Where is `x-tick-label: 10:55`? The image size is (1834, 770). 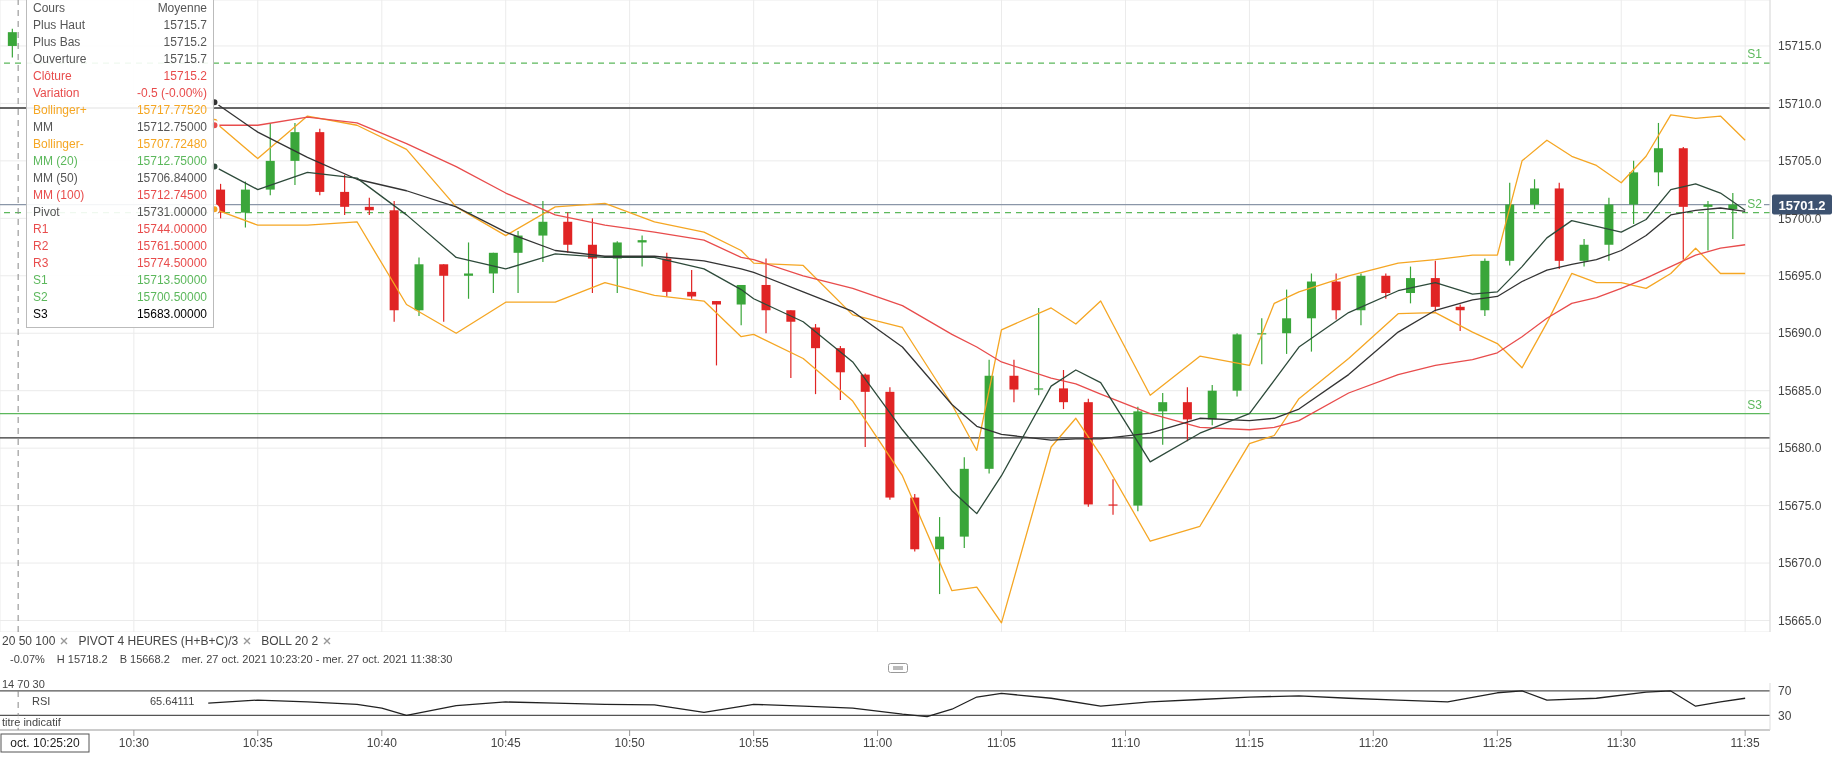
x-tick-label: 10:55 is located at coordinates (753, 742).